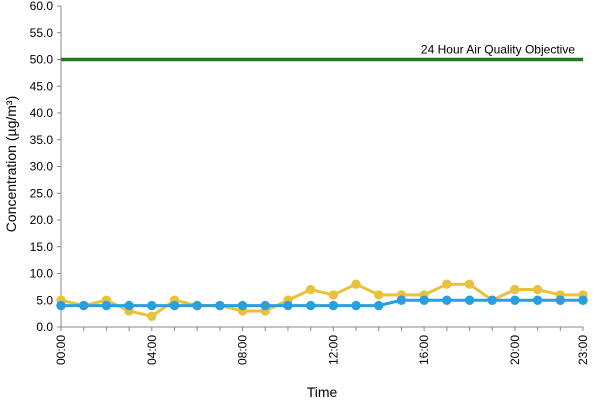  I want to click on x-axis-title: Time, so click(322, 392).